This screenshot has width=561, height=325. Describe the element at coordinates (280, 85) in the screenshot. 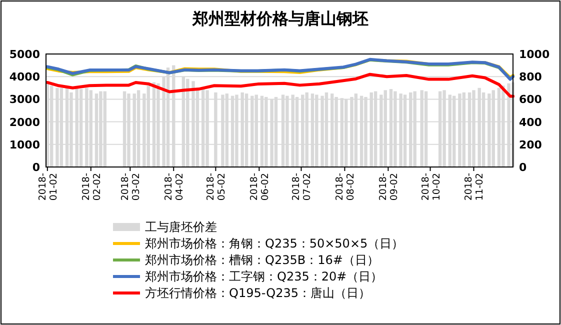

I see `line-series` at that location.